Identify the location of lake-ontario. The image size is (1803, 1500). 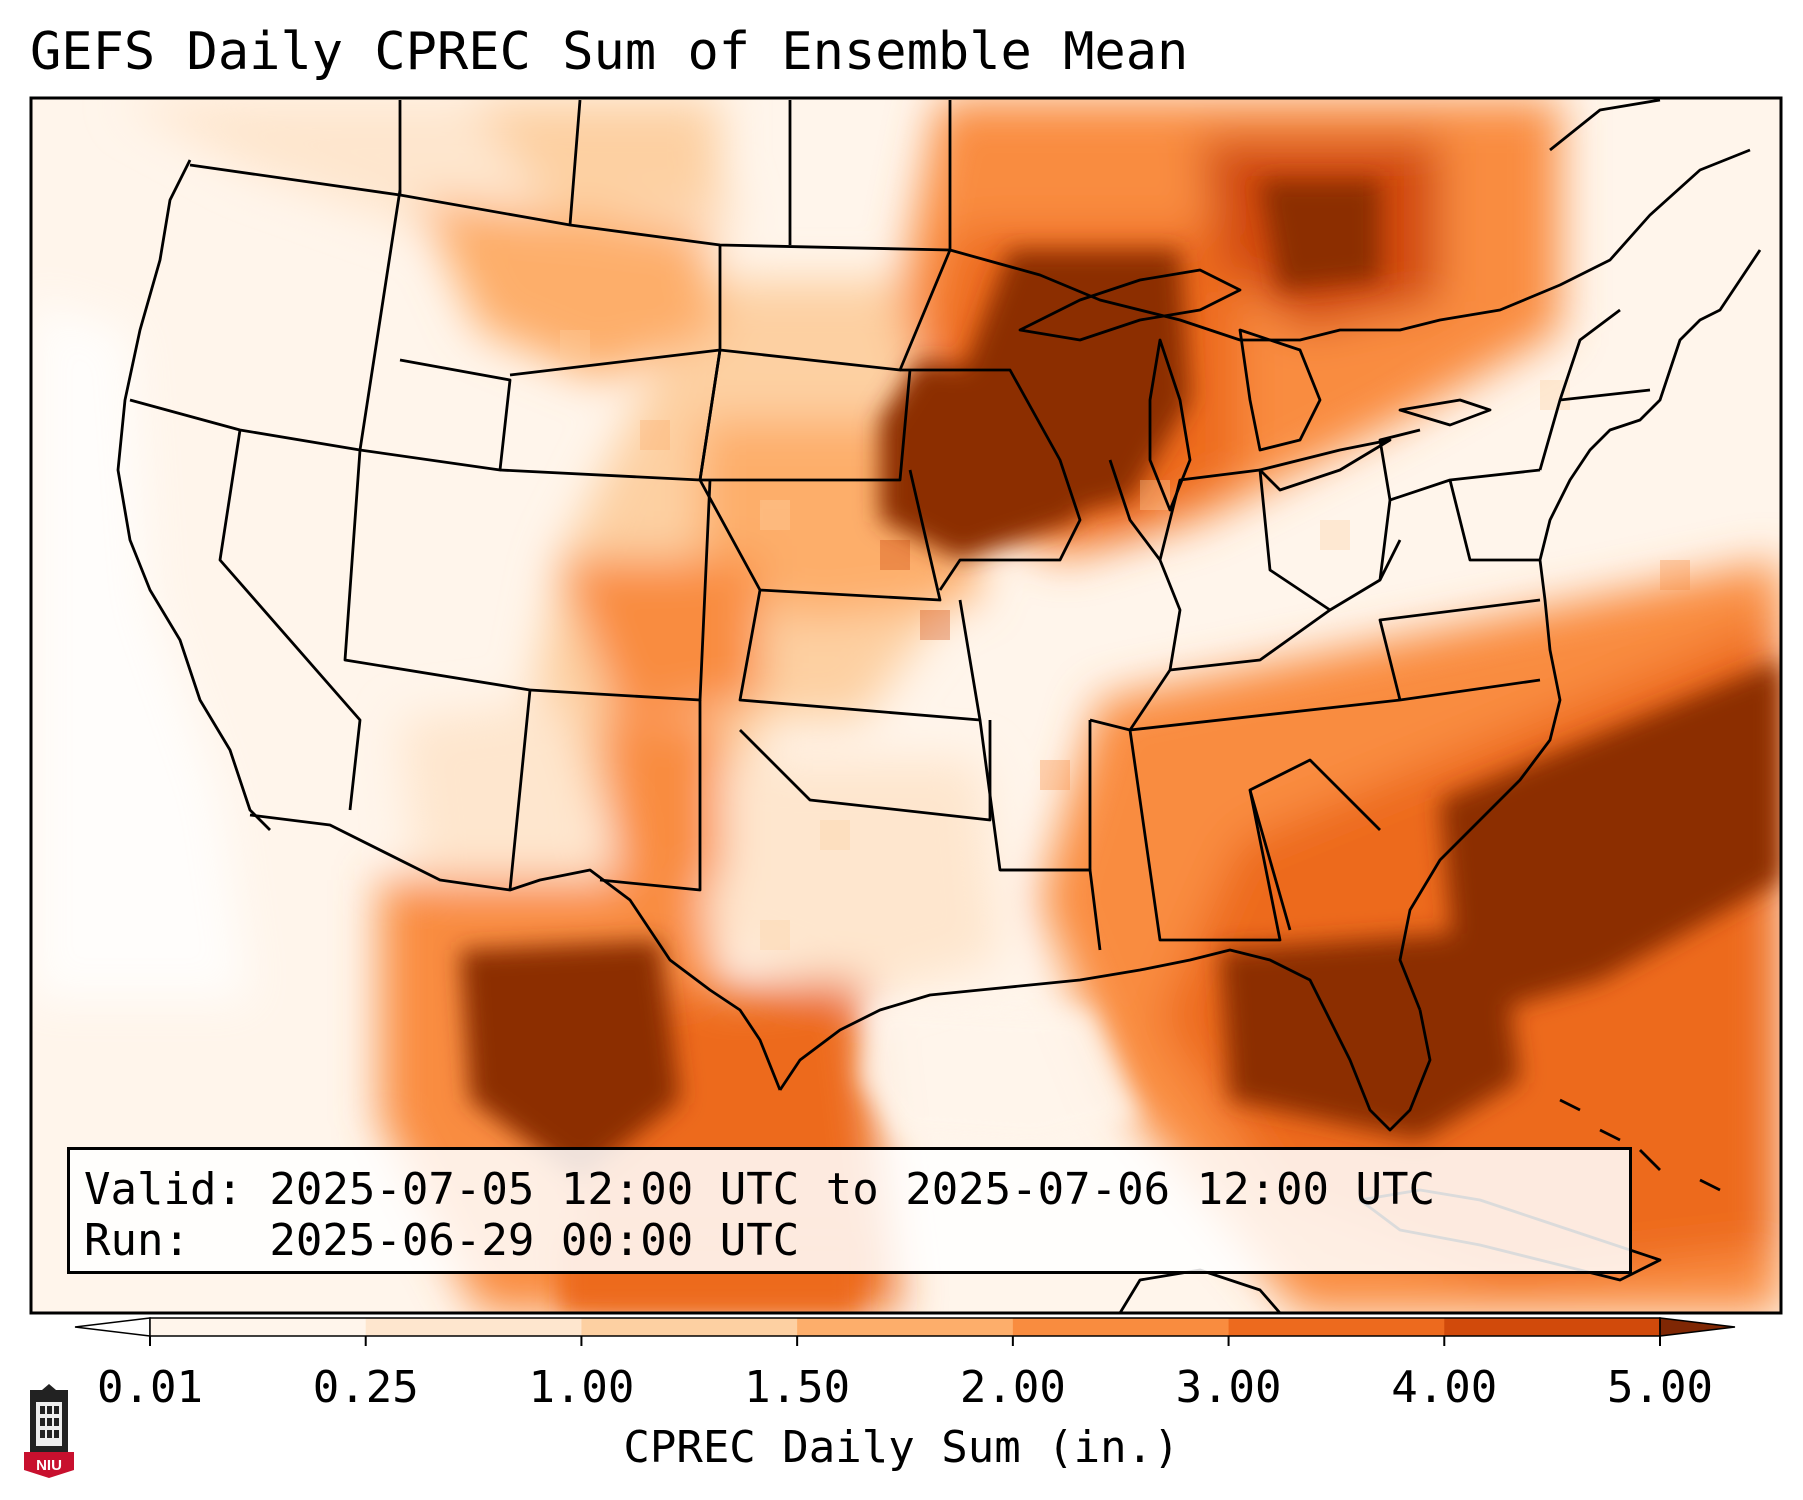
(1445, 412).